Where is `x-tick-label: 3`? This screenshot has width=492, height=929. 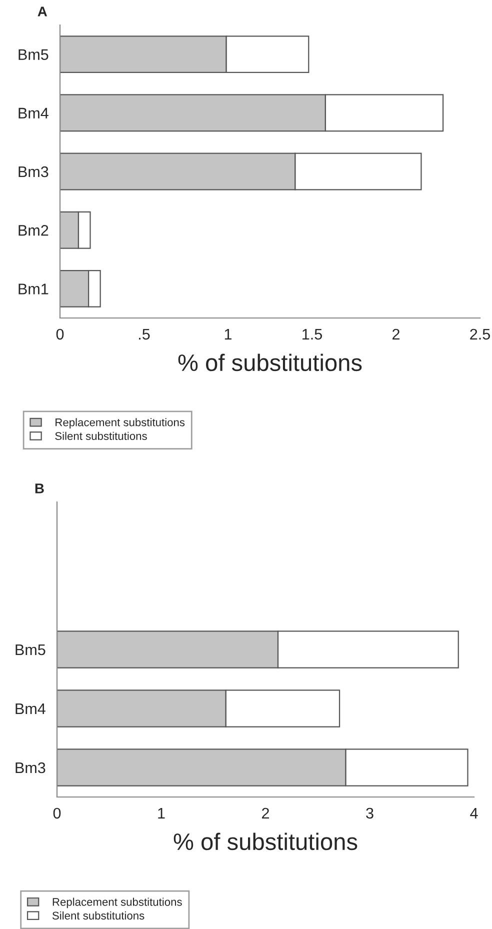 x-tick-label: 3 is located at coordinates (370, 813).